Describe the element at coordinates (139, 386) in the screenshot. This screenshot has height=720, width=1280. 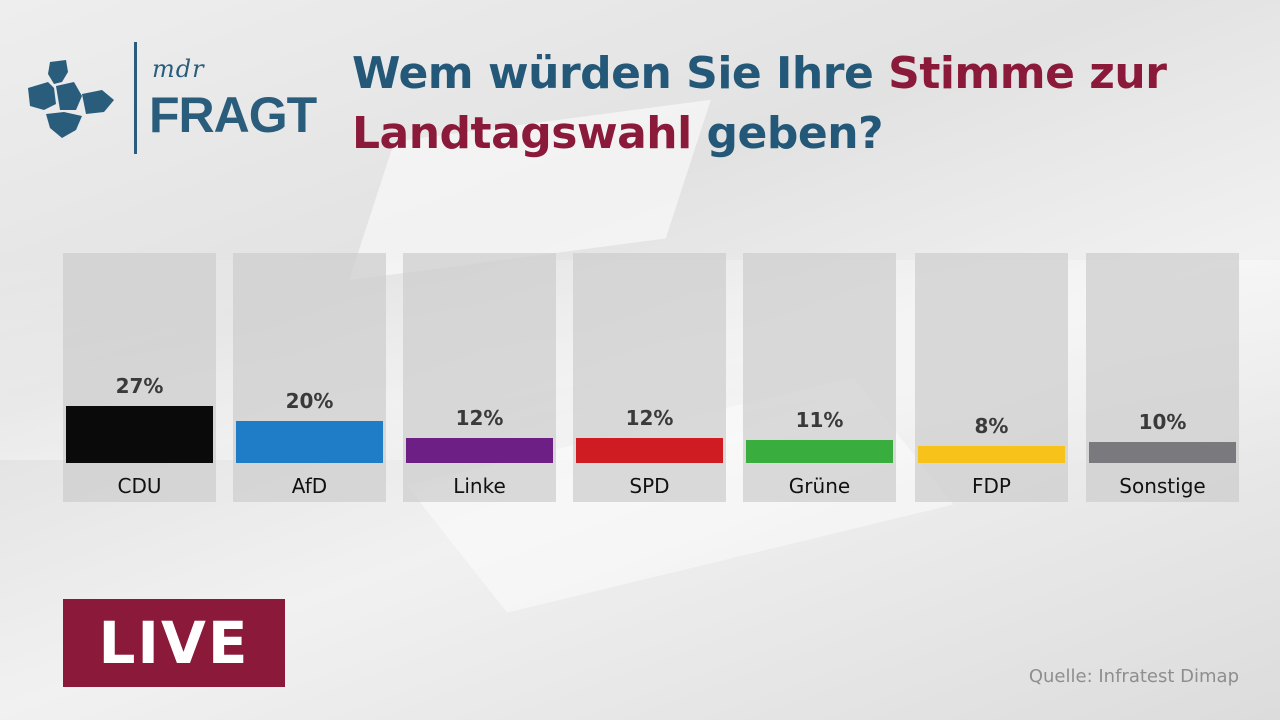
I see `value-label-cdu: 27%` at that location.